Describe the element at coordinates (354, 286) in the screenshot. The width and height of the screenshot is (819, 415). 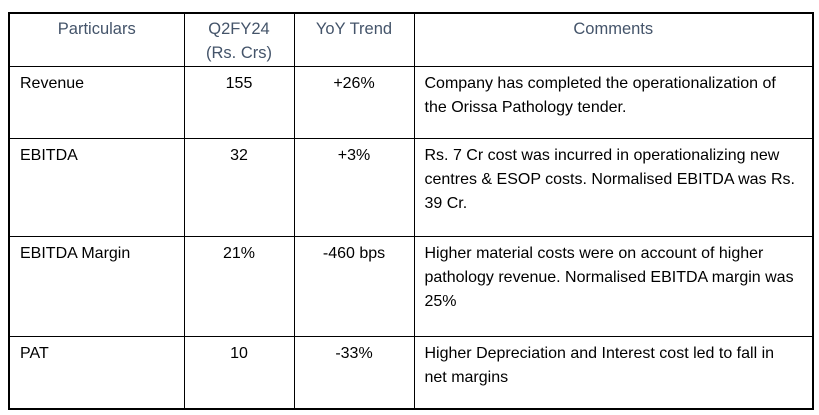
I see `trend-cell: -460 bps` at that location.